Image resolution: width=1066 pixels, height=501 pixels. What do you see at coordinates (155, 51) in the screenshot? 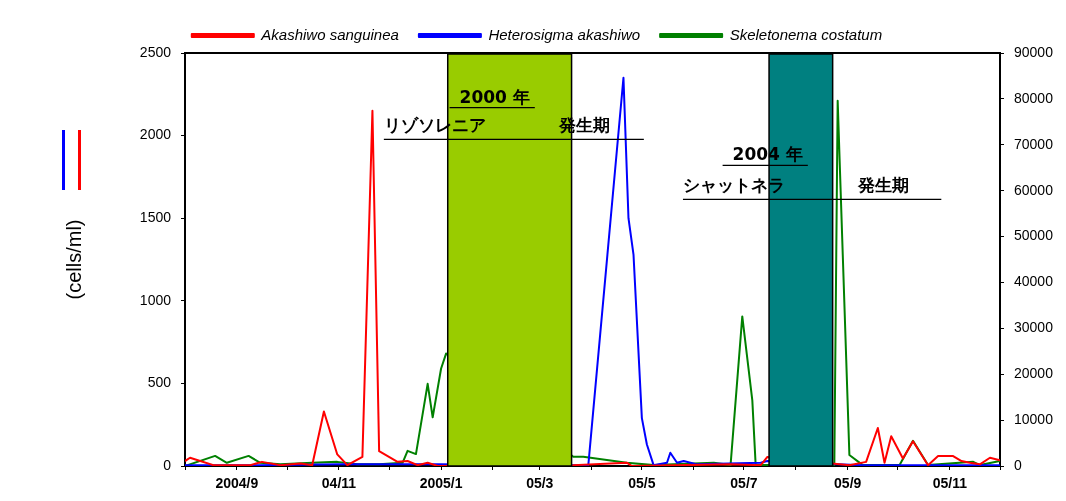
I see `y-tick-label: 2500` at bounding box center [155, 51].